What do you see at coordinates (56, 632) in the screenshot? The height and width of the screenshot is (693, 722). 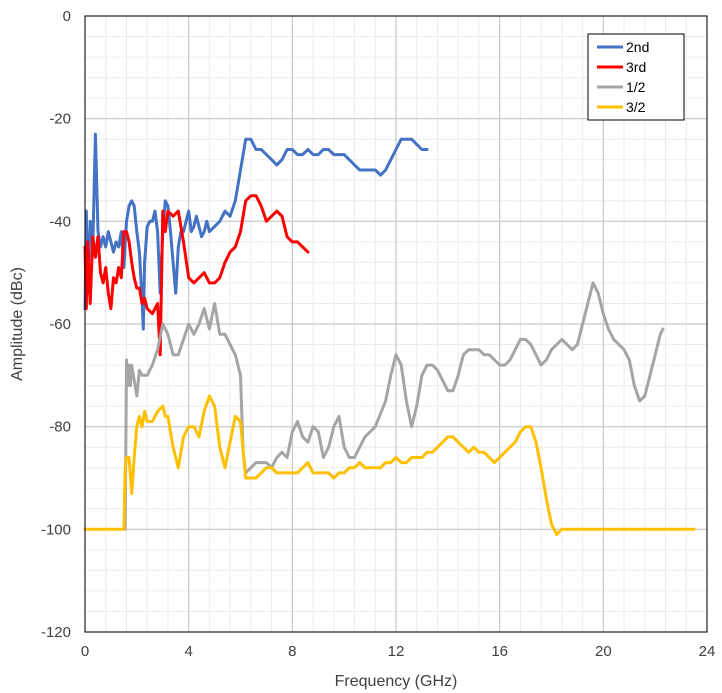 I see `y-tick-label: -120` at bounding box center [56, 632].